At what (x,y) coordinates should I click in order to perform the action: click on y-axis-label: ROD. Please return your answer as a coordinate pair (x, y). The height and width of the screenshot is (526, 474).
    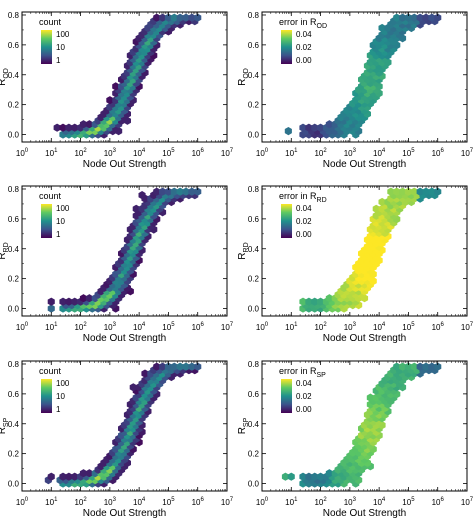
    Looking at the image, I should click on (5, 77).